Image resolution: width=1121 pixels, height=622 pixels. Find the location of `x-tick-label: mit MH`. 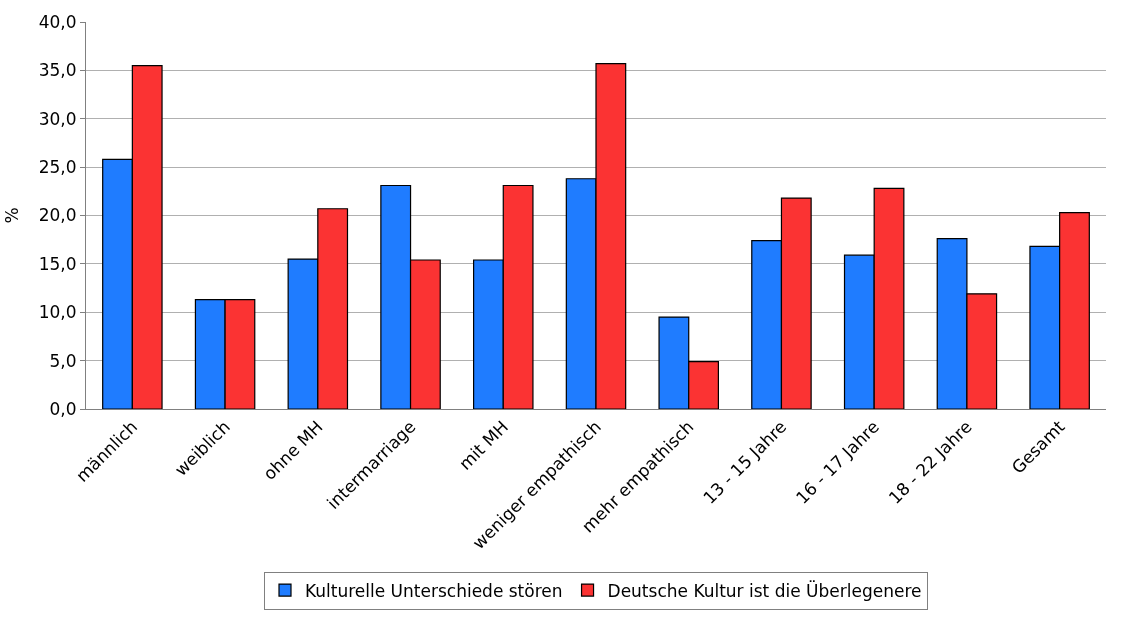

x-tick-label: mit MH is located at coordinates (483, 445).